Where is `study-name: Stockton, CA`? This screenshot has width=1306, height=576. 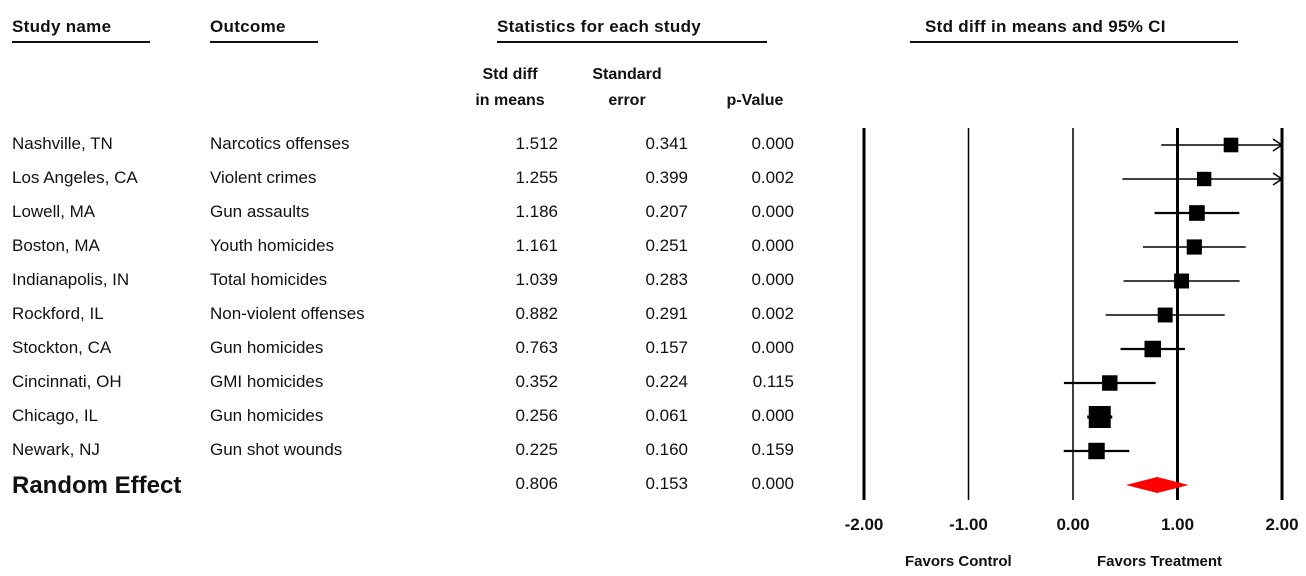 study-name: Stockton, CA is located at coordinates (62, 347).